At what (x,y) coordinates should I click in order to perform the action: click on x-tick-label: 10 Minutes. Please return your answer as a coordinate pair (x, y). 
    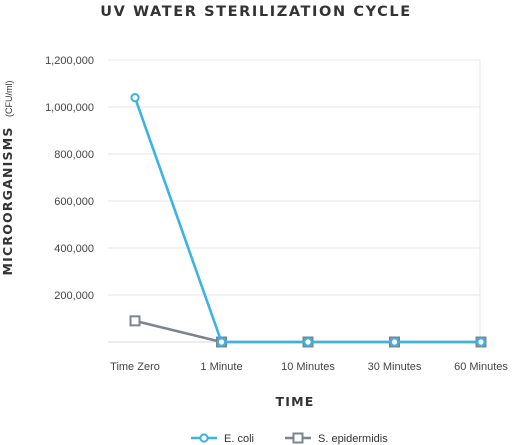
    Looking at the image, I should click on (308, 367).